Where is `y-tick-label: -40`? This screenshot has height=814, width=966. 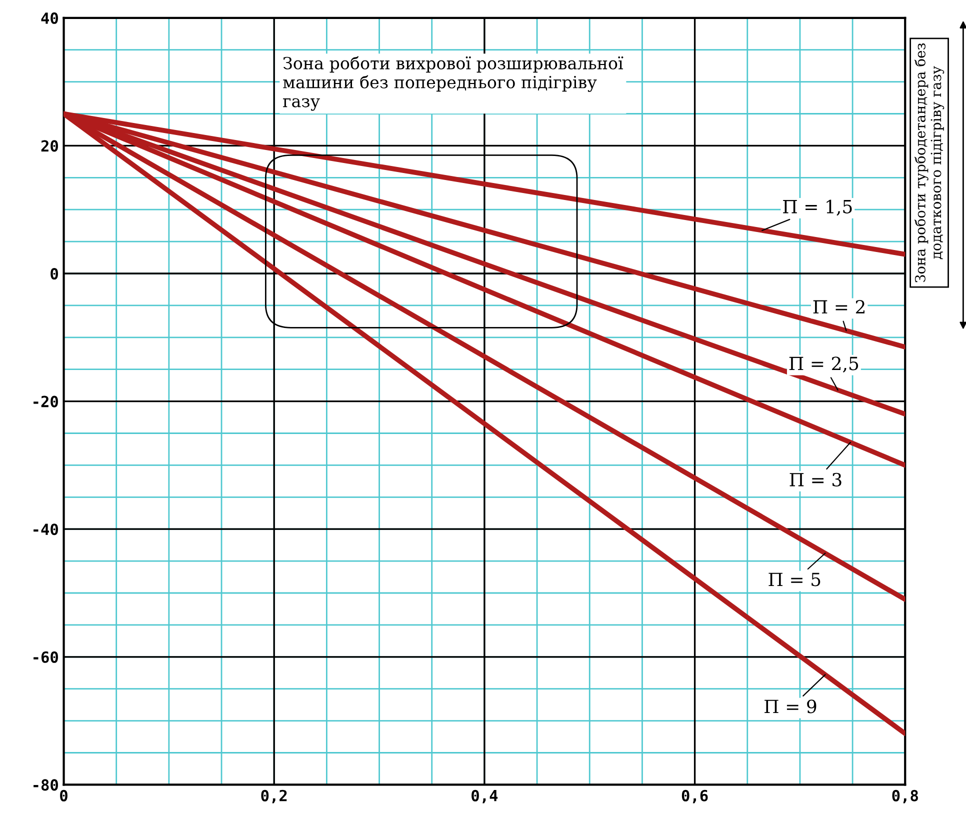
y-tick-label: -40 is located at coordinates (46, 530).